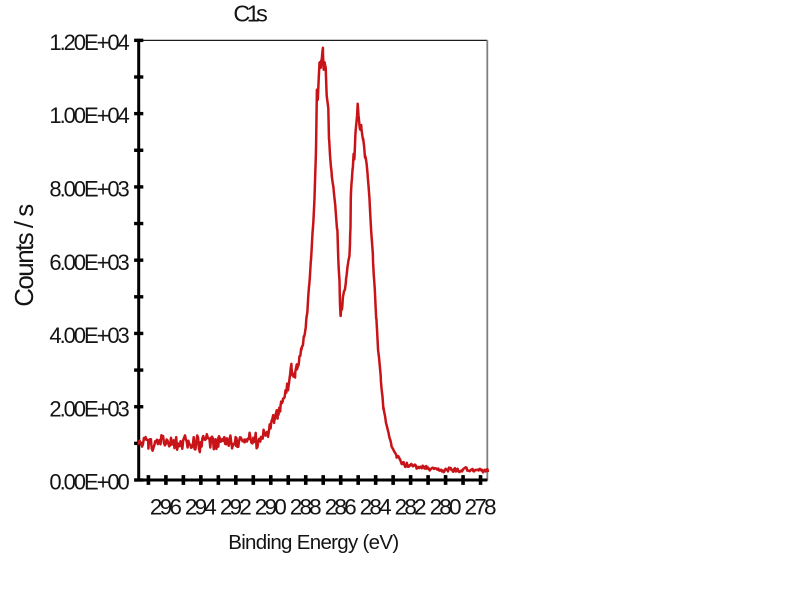 Image resolution: width=800 pixels, height=592 pixels. I want to click on svg-text: 294, so click(201, 506).